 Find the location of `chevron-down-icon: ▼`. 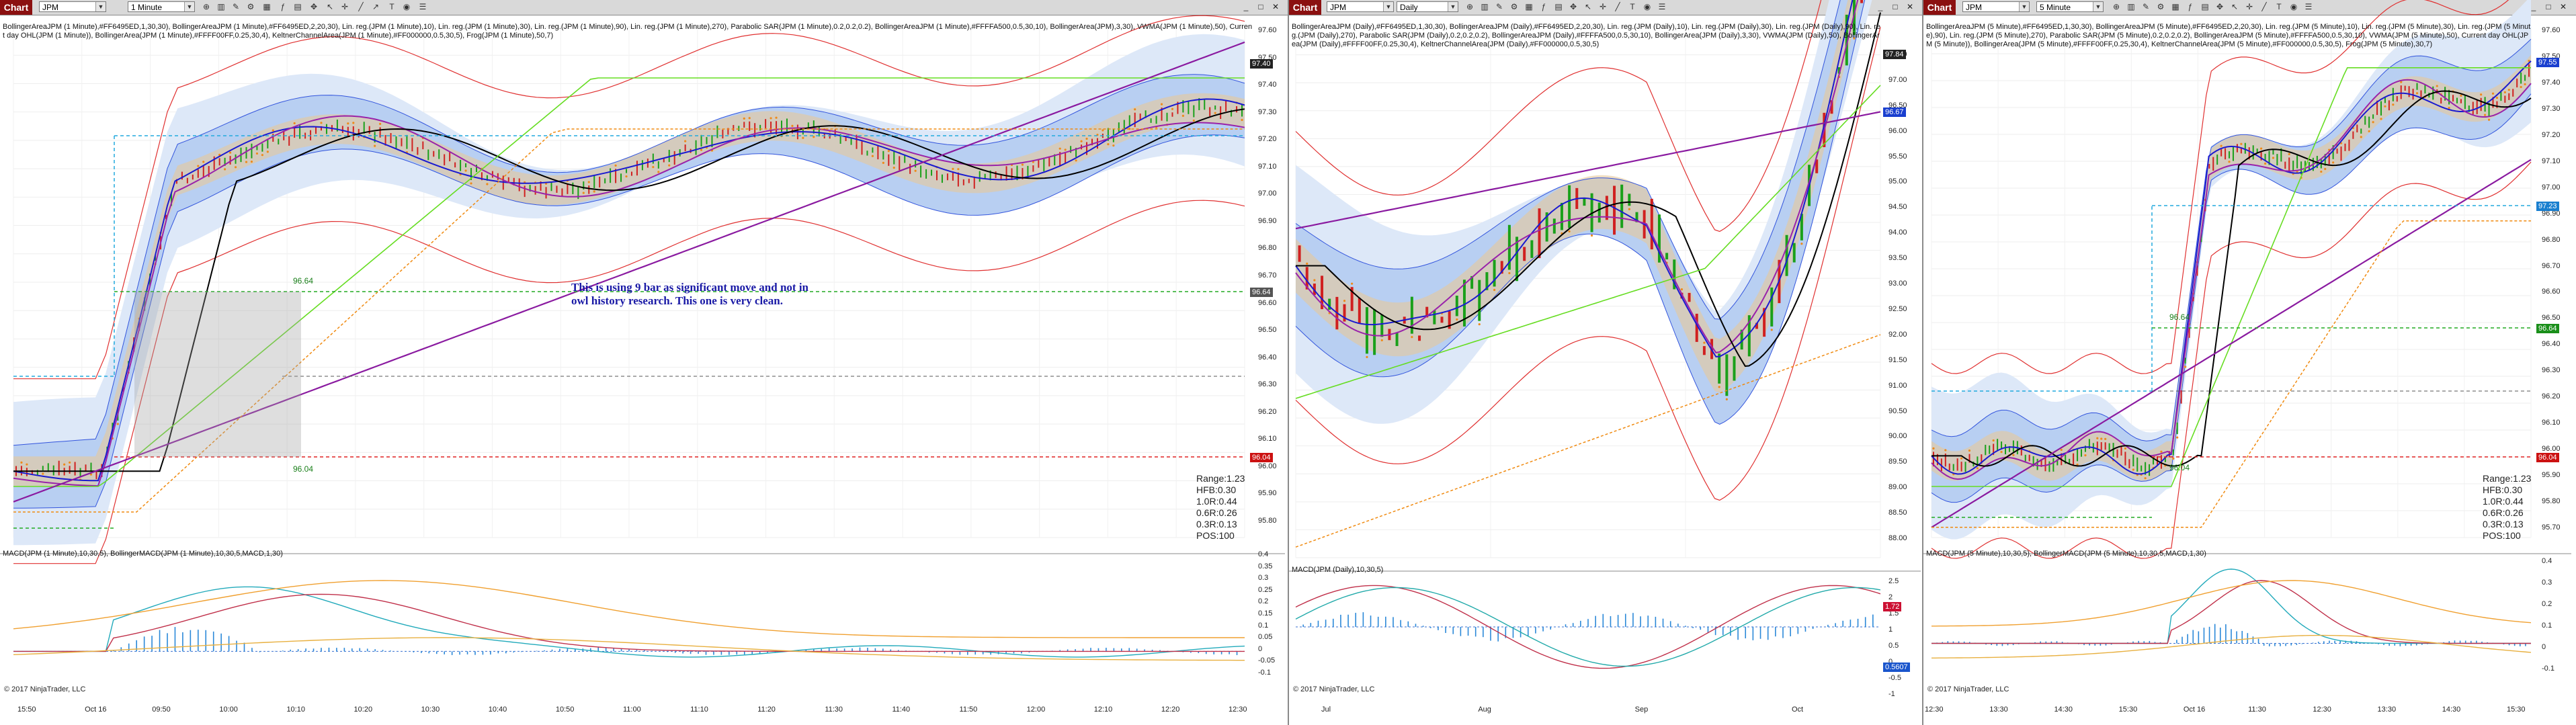

chevron-down-icon: ▼ is located at coordinates (100, 6).